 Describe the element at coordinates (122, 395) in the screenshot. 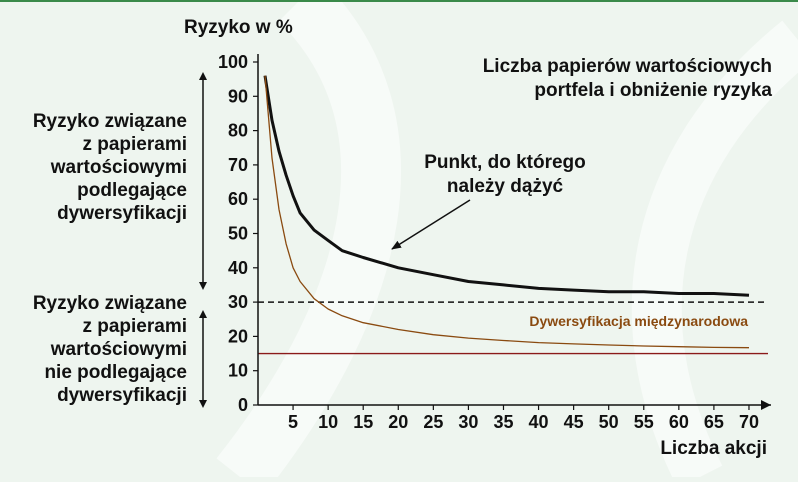

I see `nondiversifiable-risk-line-5: dywersyfikacji` at that location.